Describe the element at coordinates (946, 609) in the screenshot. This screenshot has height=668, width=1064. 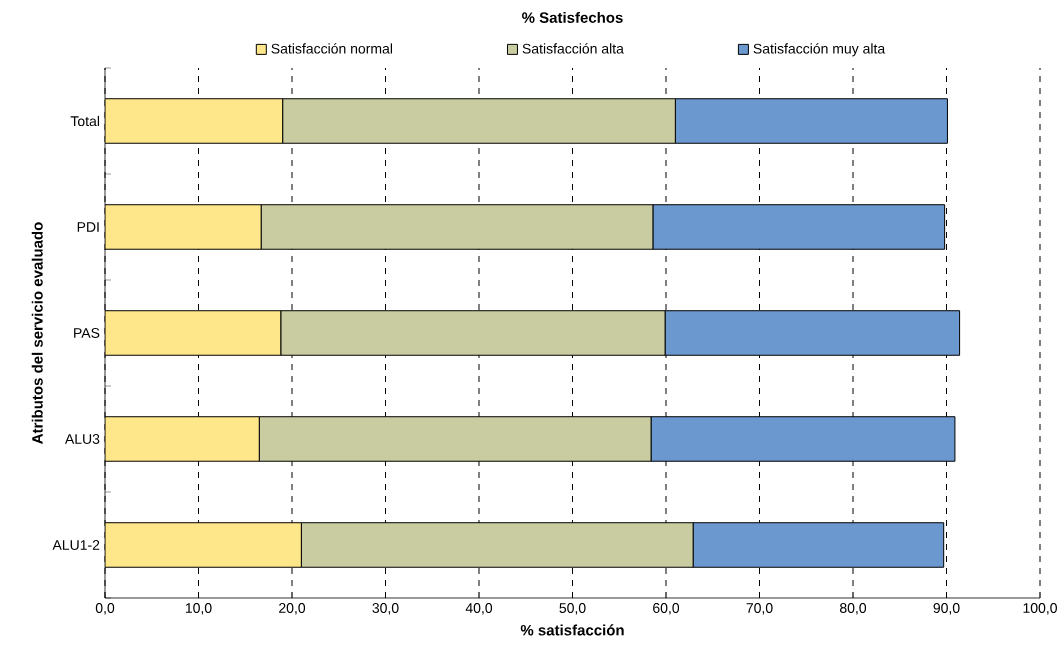
I see `x-tick-label: 90,0` at that location.